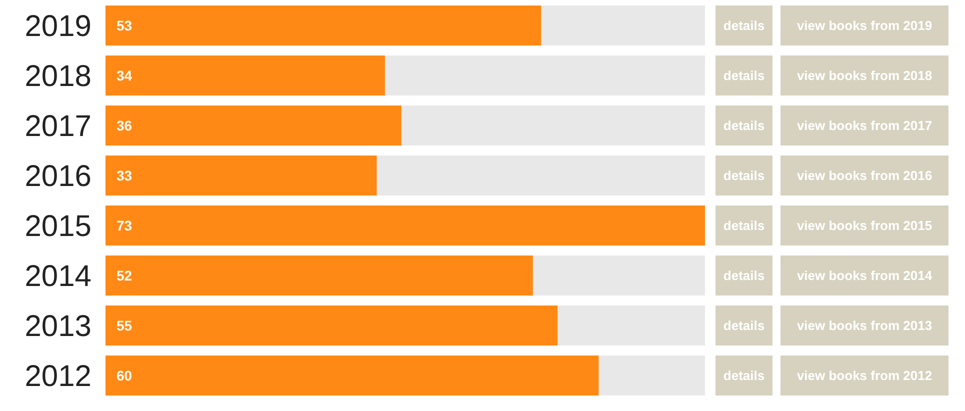 The image size is (965, 411). Describe the element at coordinates (58, 326) in the screenshot. I see `y-tick-label: 2013` at that location.